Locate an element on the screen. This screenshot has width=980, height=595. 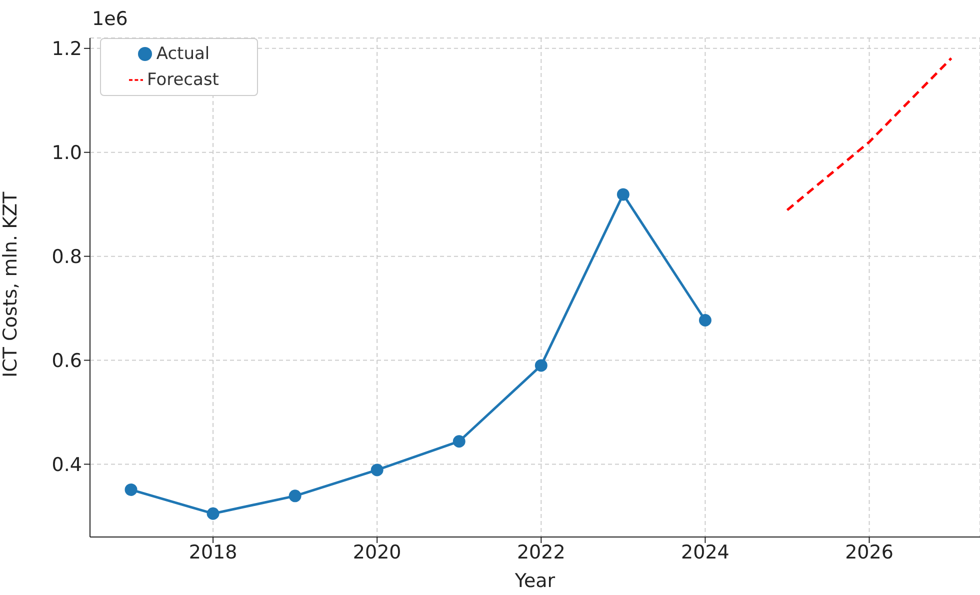
y-tick-label: 0.8 is located at coordinates (67, 257).